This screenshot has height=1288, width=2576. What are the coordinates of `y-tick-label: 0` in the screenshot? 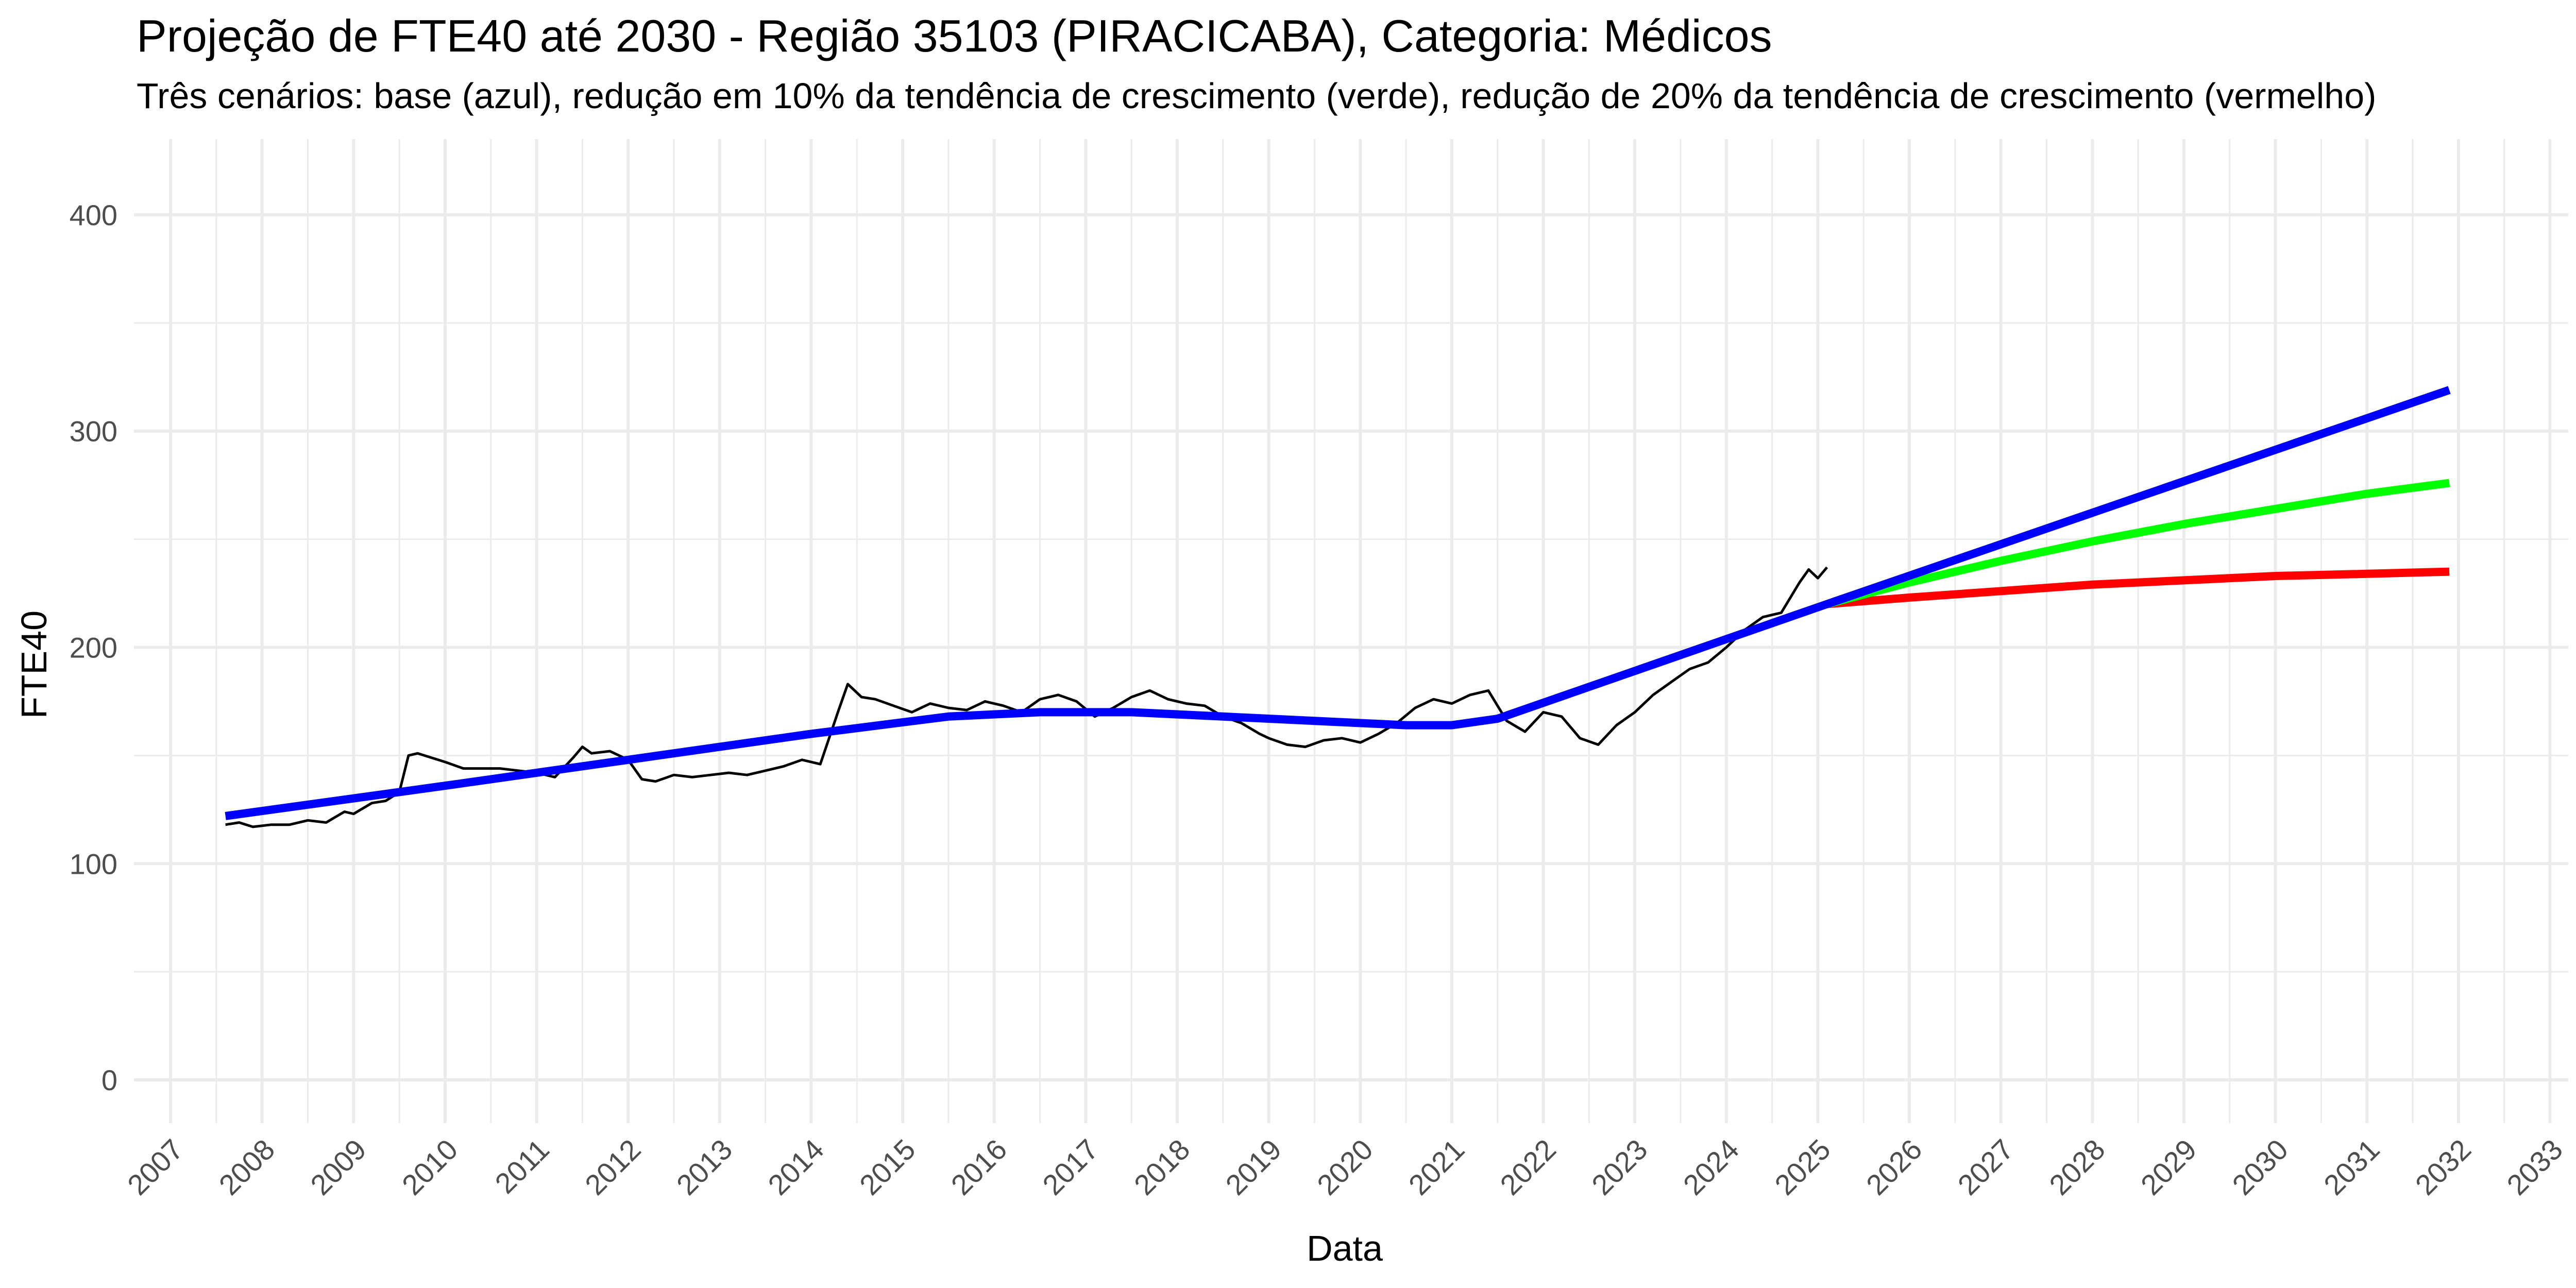 It's located at (109, 1080).